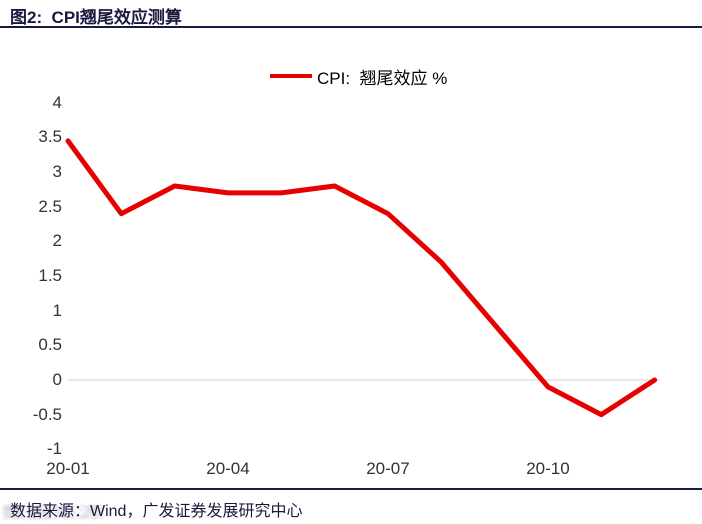 The width and height of the screenshot is (702, 524). Describe the element at coordinates (50, 276) in the screenshot. I see `y-tick-label: 1.5` at that location.